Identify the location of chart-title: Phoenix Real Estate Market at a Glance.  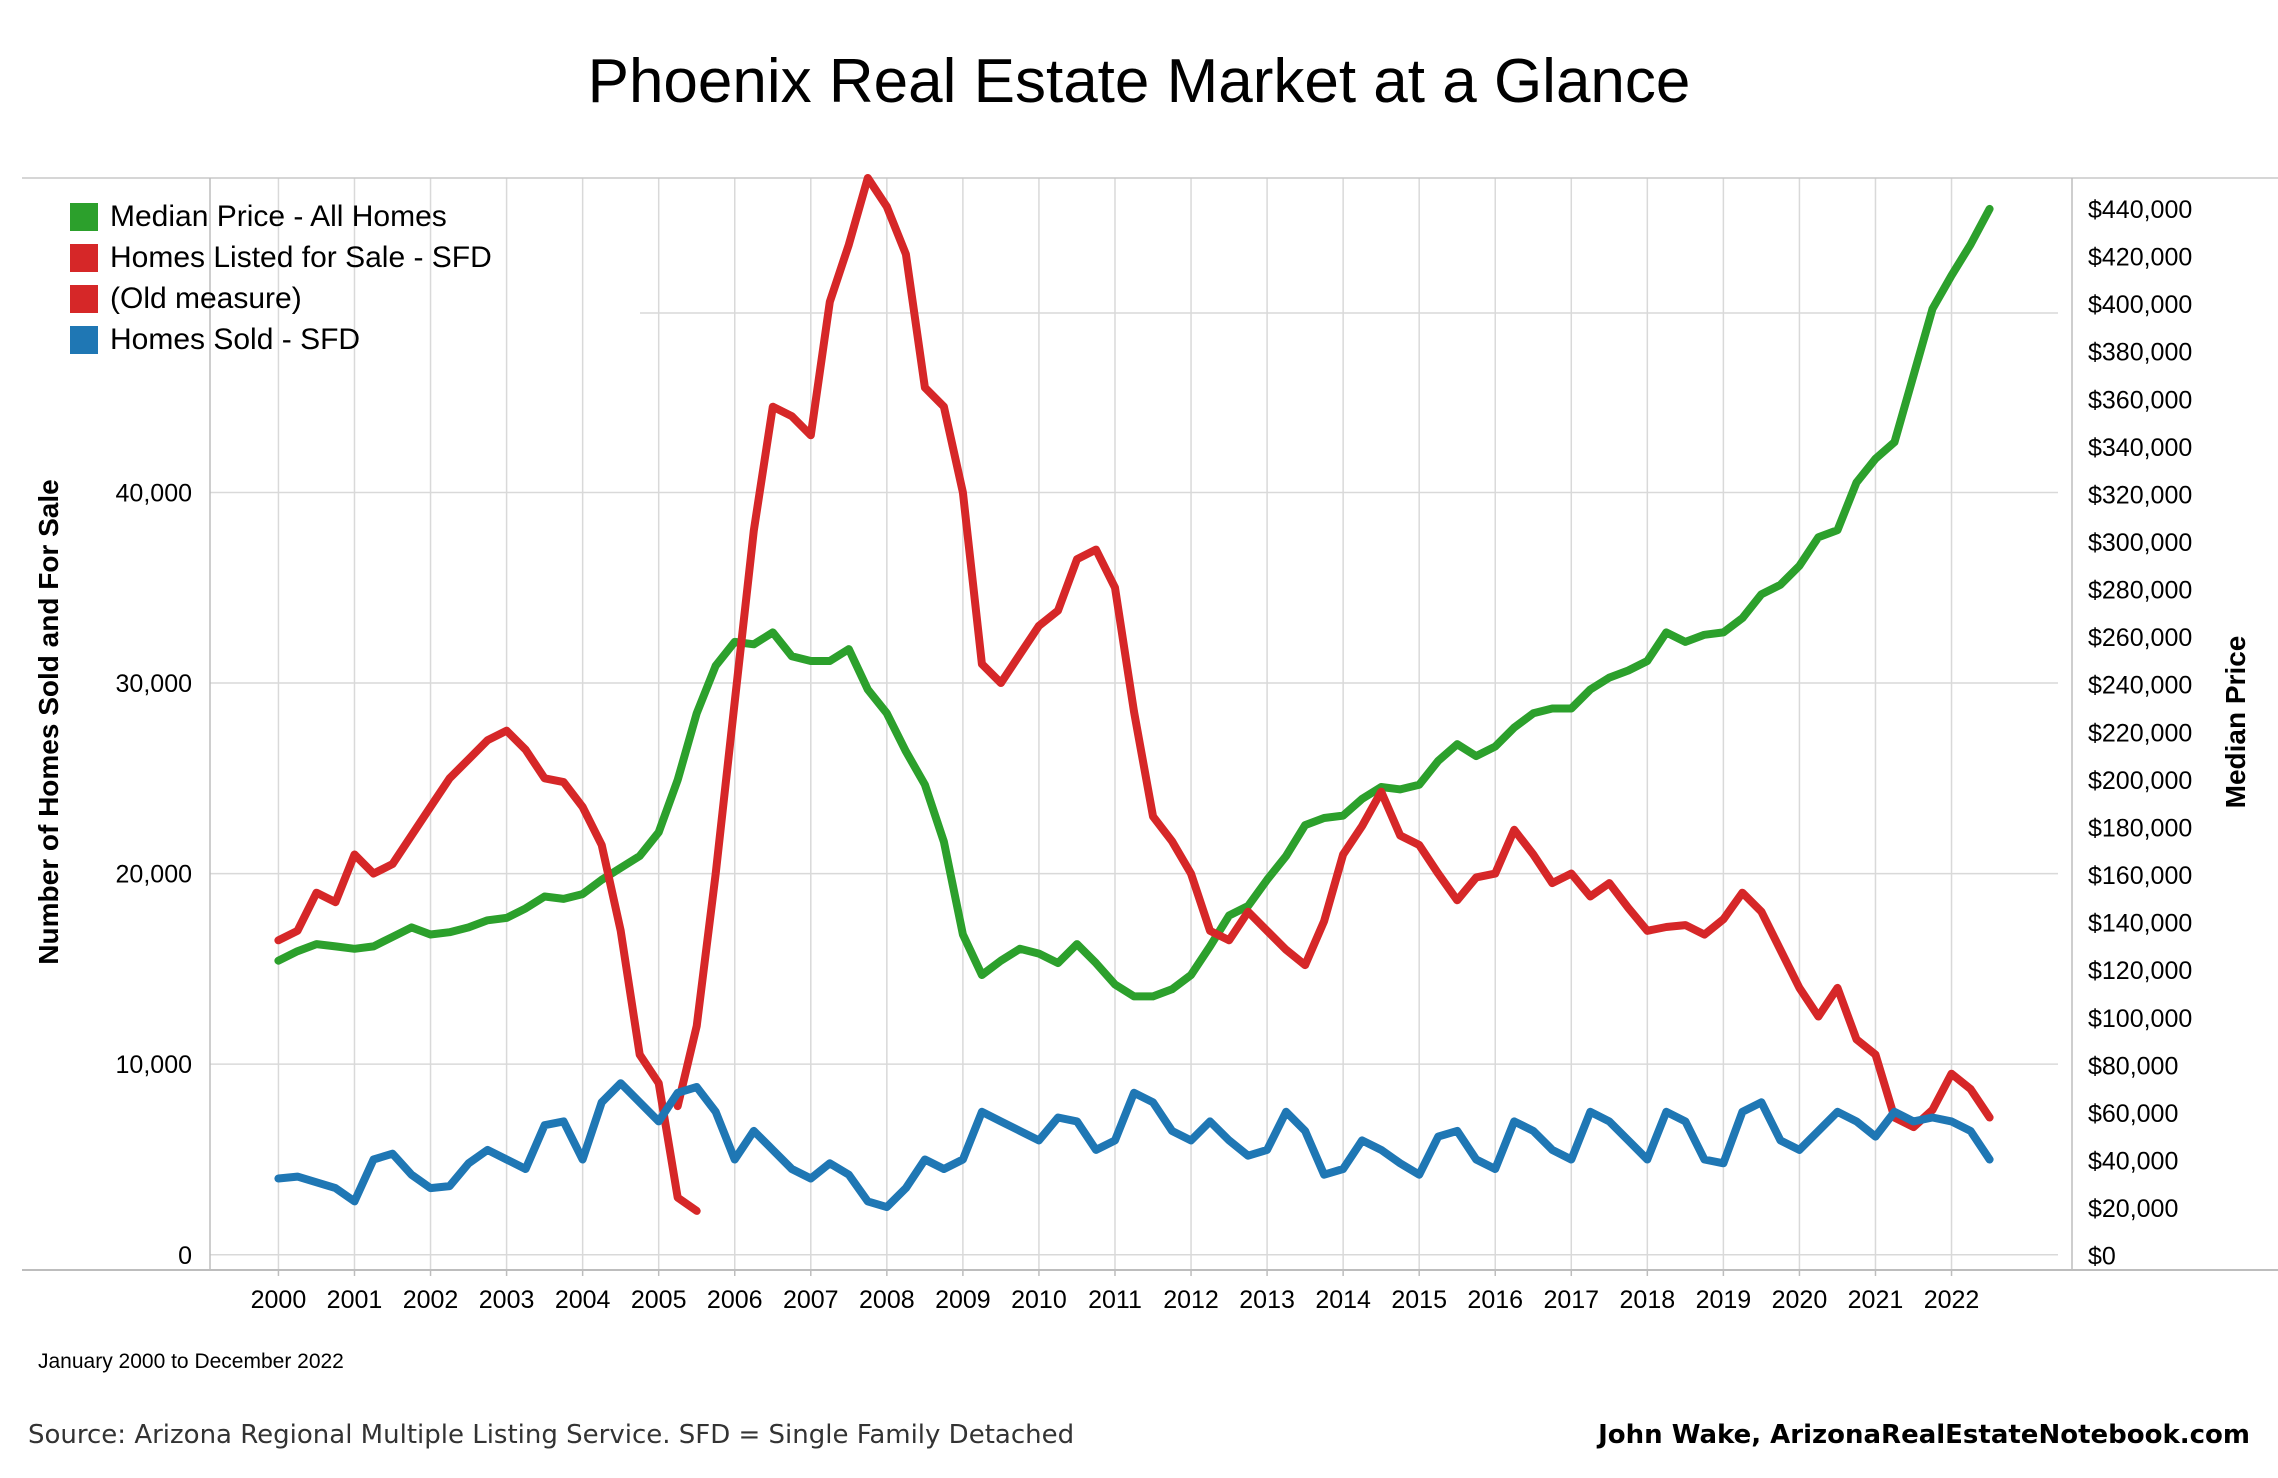
(1139, 81).